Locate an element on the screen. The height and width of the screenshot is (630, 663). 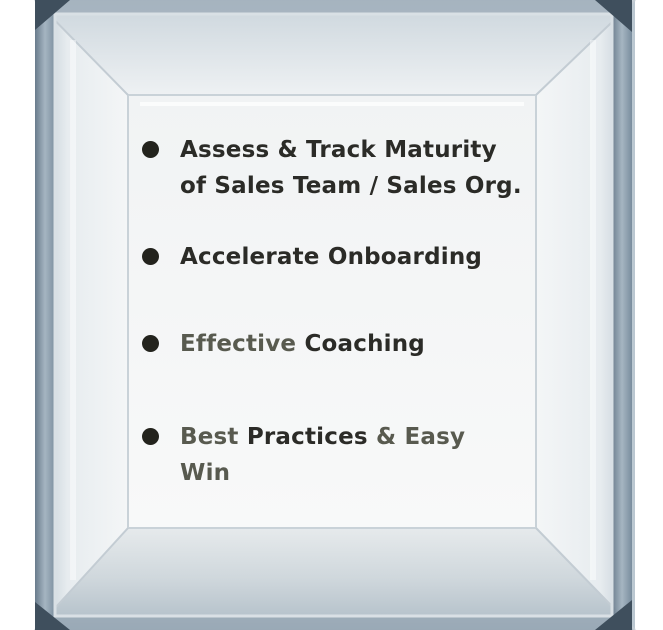
bullet-text: Effective Coaching is located at coordinates (360, 344).